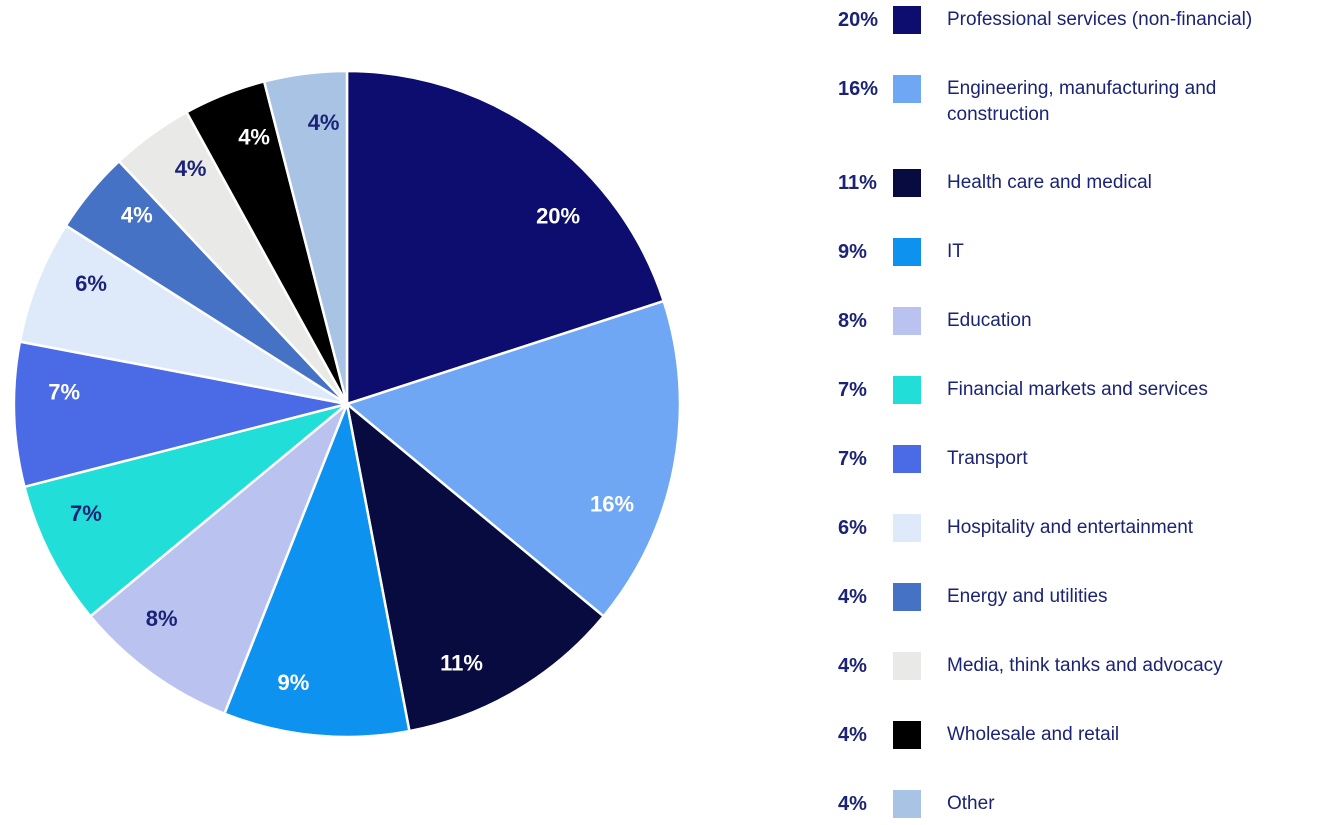 This screenshot has width=1333, height=825. I want to click on legend-item: 6% Hospitality and entertainment, so click(1085, 528).